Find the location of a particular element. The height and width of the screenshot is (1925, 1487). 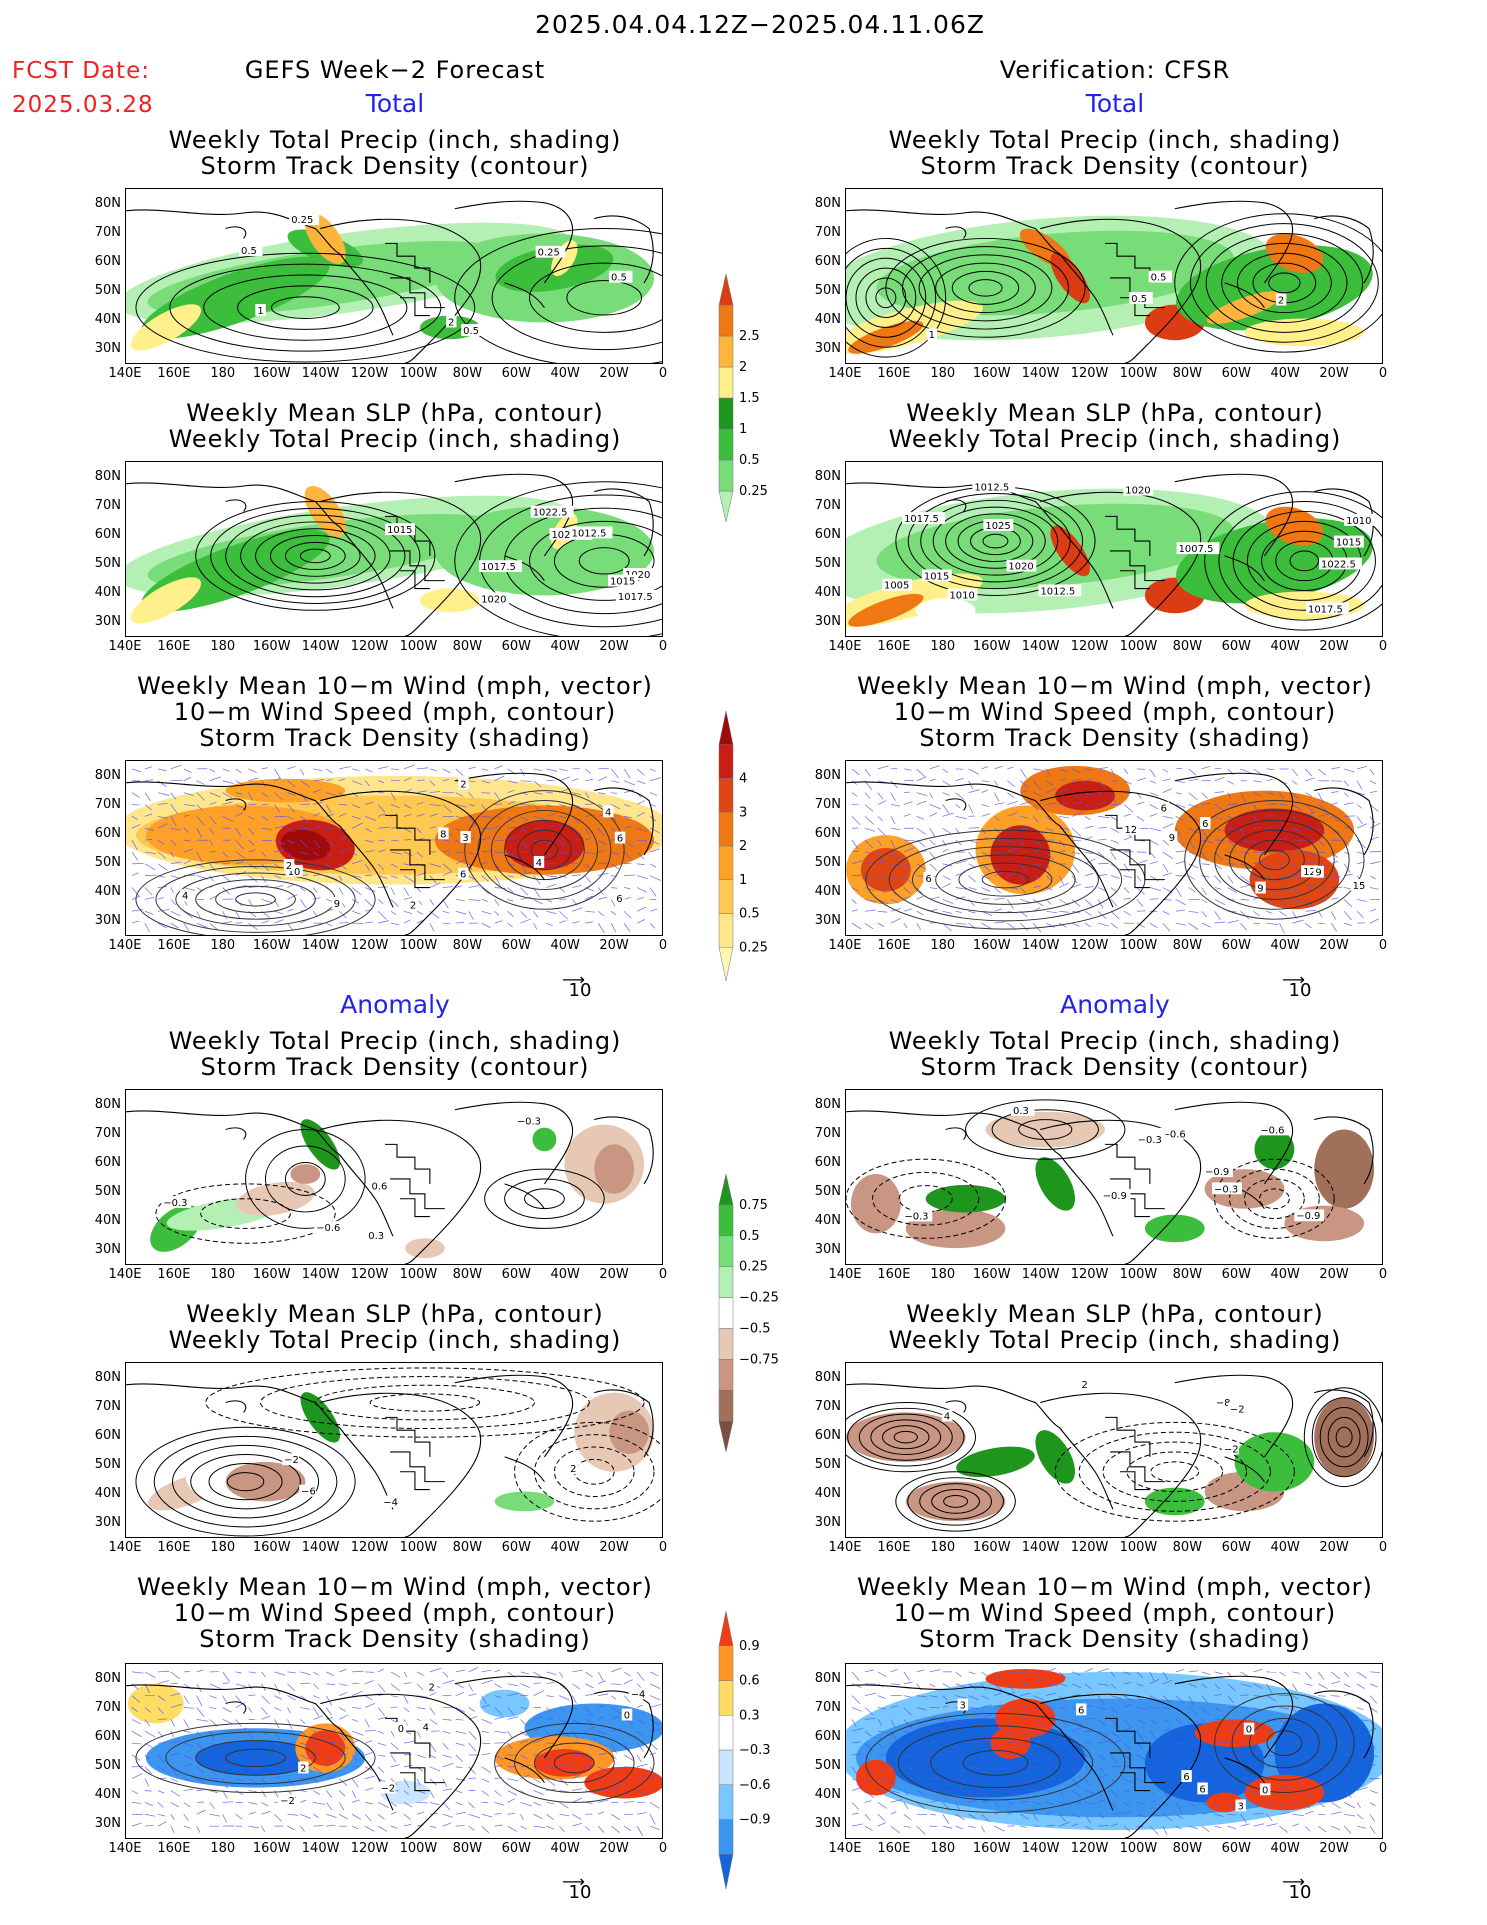

lon-tick-label: 120W is located at coordinates (369, 945).